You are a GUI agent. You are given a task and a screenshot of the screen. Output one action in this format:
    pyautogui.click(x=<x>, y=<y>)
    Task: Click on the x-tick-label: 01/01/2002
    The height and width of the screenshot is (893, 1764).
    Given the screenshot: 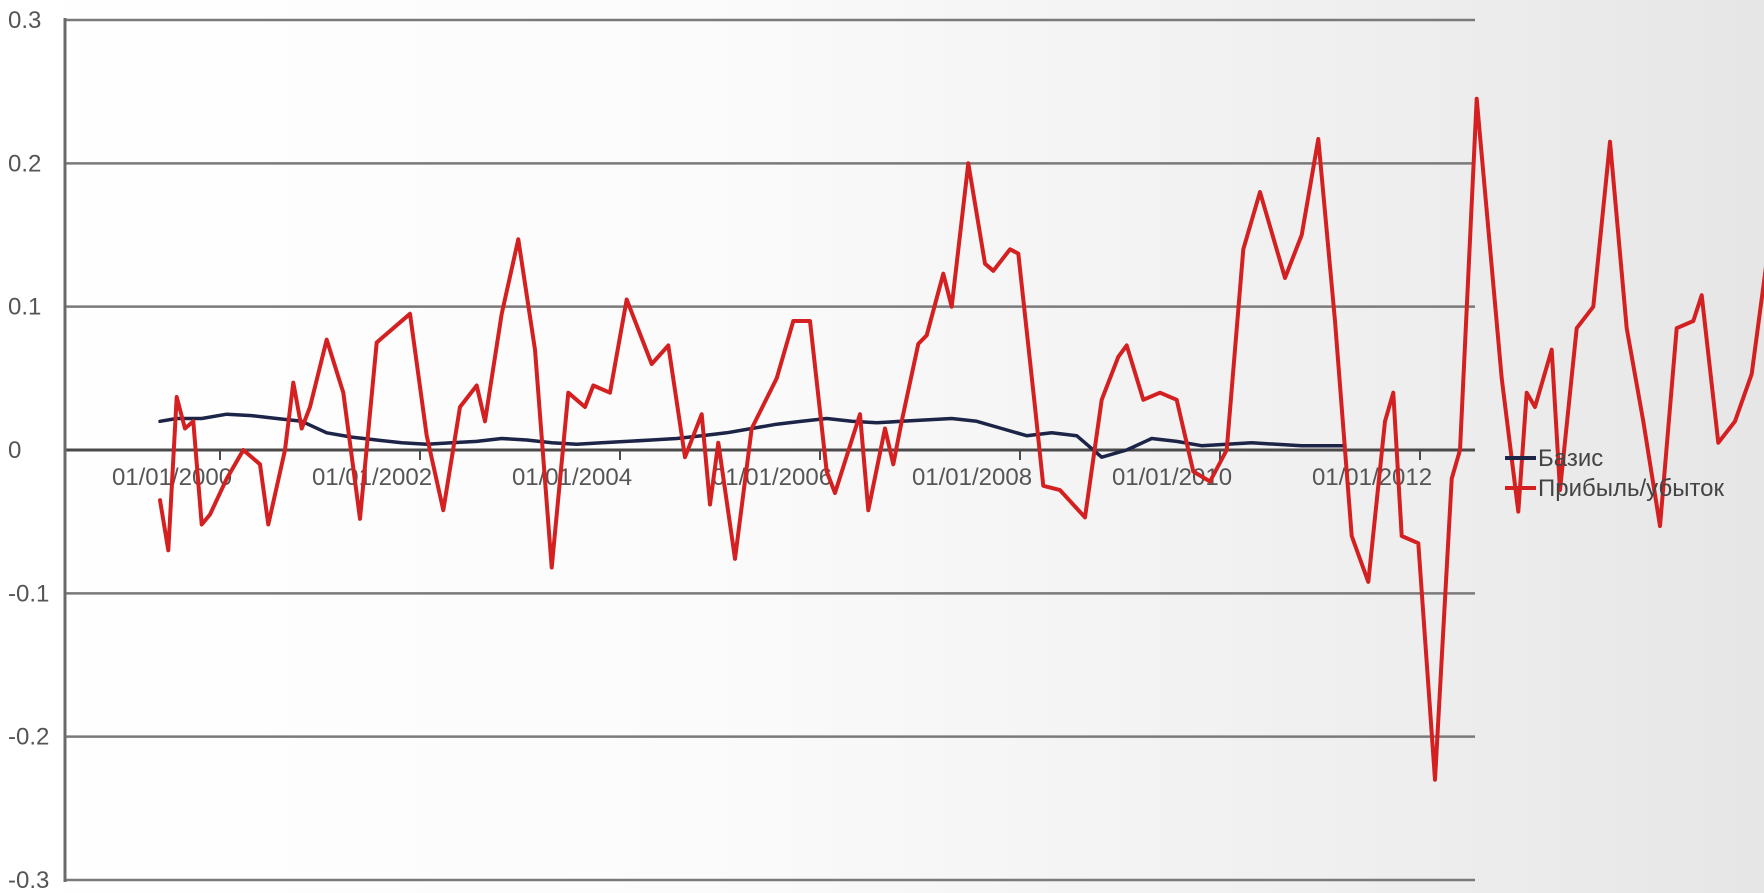 What is the action you would take?
    pyautogui.click(x=372, y=477)
    